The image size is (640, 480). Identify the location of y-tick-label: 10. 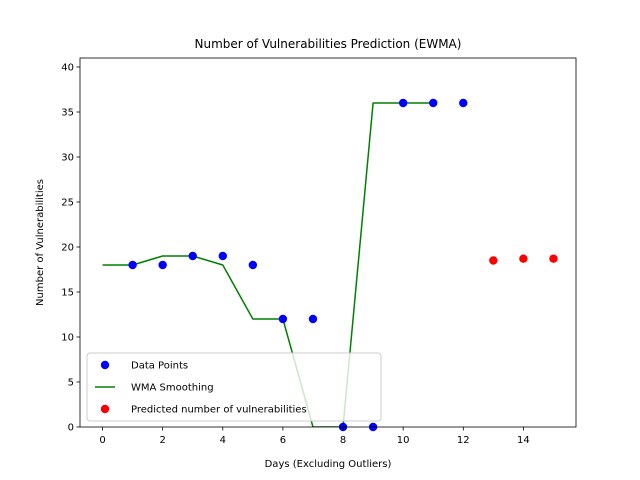
(67, 338).